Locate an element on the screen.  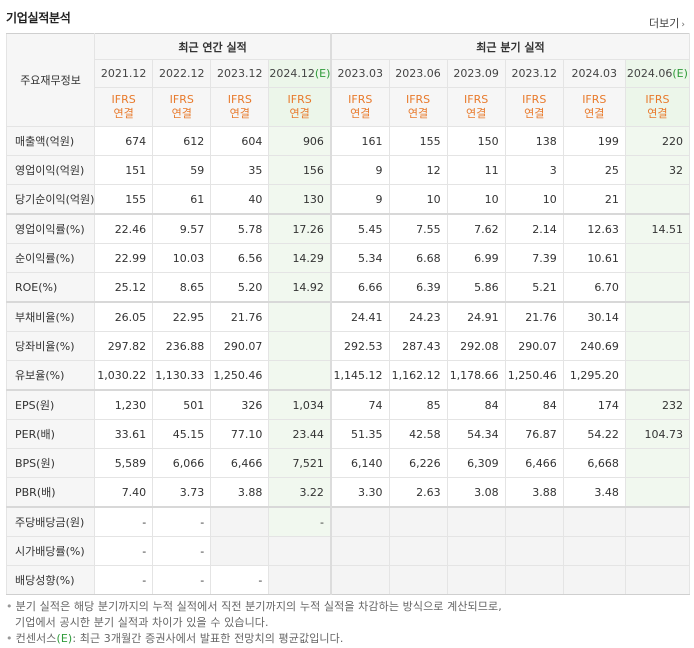
value-cell: 10.61 is located at coordinates (594, 258).